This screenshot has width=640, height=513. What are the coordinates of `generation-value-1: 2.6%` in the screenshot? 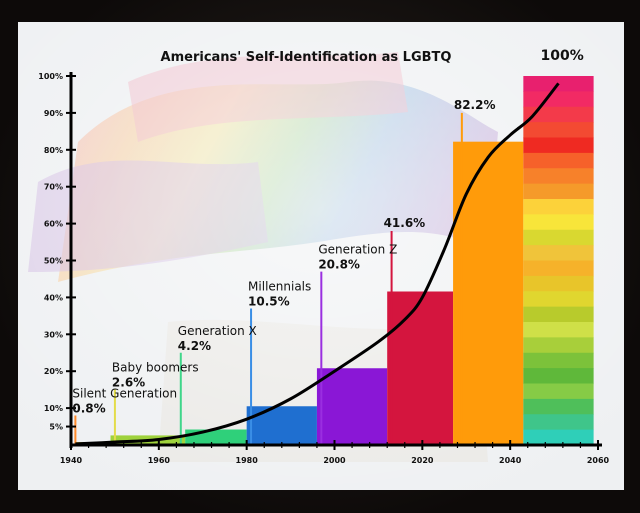 It's located at (128, 383).